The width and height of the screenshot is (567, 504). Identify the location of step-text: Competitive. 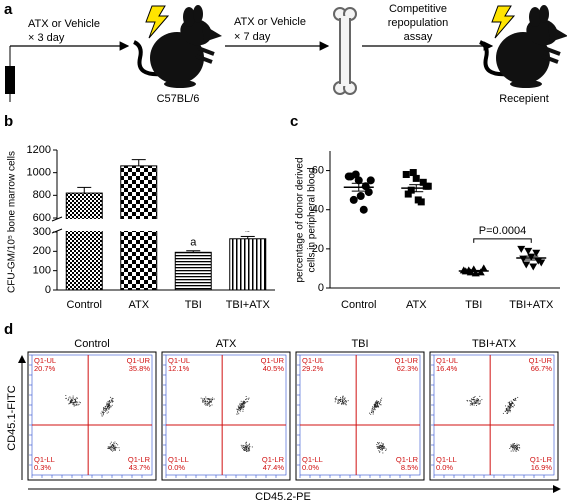
(418, 9).